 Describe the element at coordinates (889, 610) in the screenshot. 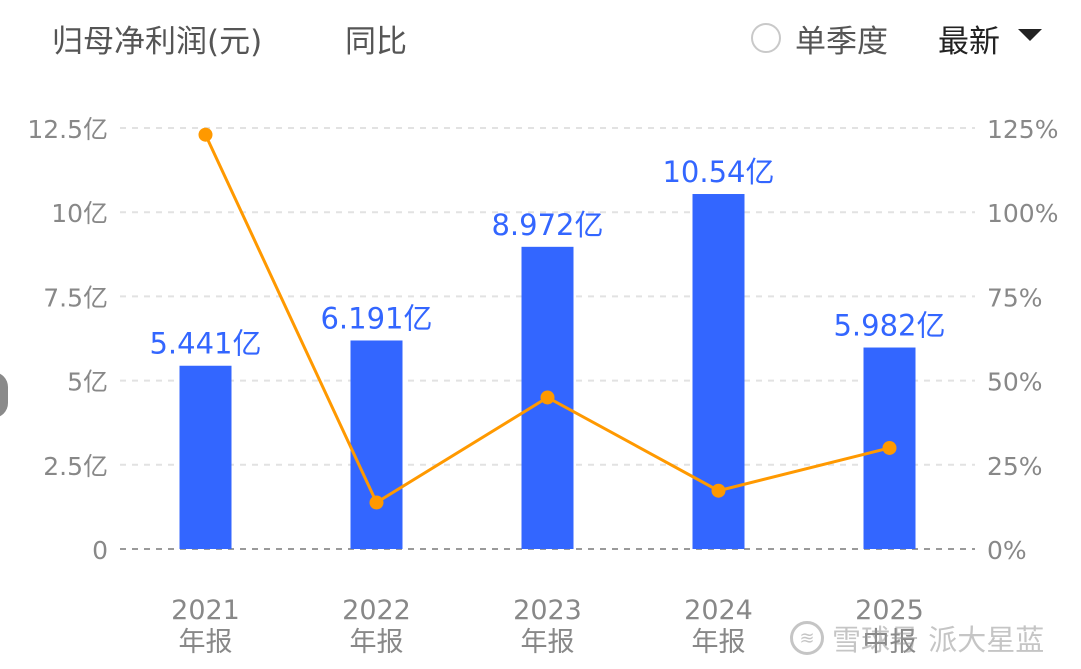

I see `x-tick-label-year: 2025` at that location.